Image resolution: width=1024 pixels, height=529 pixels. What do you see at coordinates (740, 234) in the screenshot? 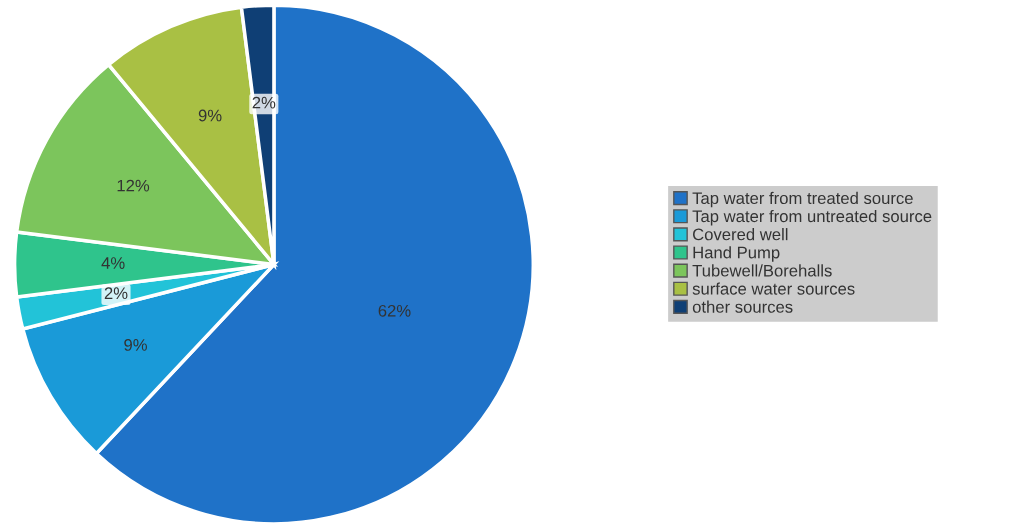
I see `legend-label: Covered well` at bounding box center [740, 234].